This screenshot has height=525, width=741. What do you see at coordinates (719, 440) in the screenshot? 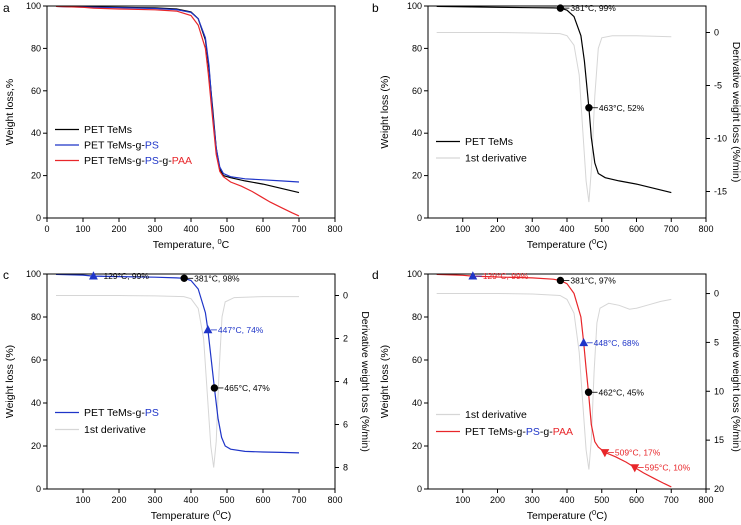
I see `y2-tick-label: 15` at bounding box center [719, 440].